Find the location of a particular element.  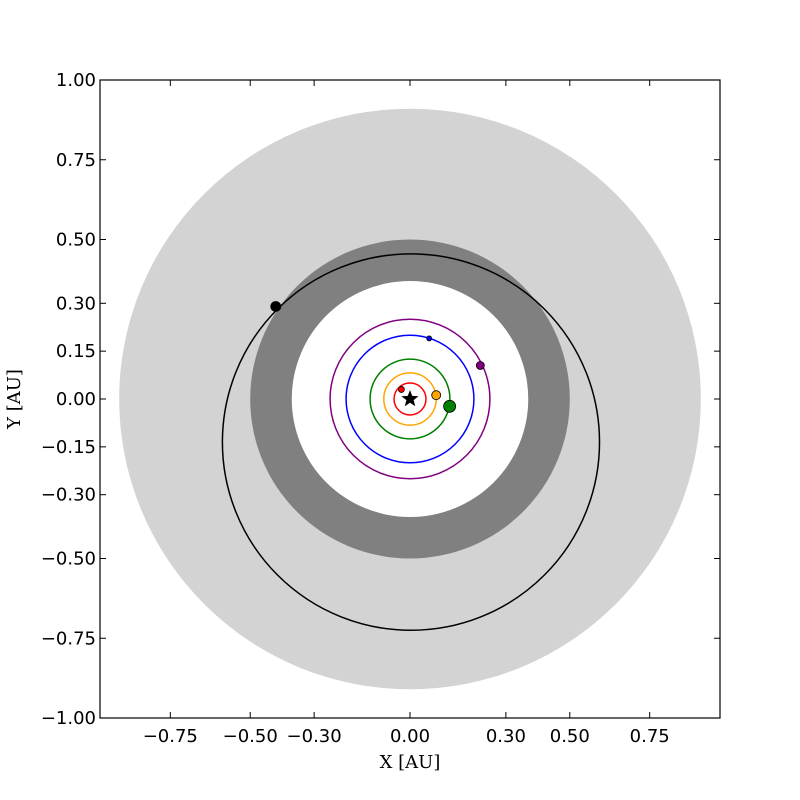

x-tick-label: 0.50 is located at coordinates (570, 736).